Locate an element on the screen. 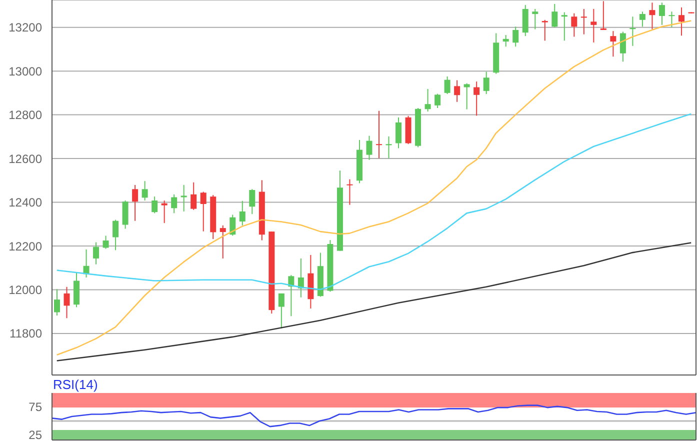 The image size is (700, 441). y-tick-label: 12600 is located at coordinates (25, 159).